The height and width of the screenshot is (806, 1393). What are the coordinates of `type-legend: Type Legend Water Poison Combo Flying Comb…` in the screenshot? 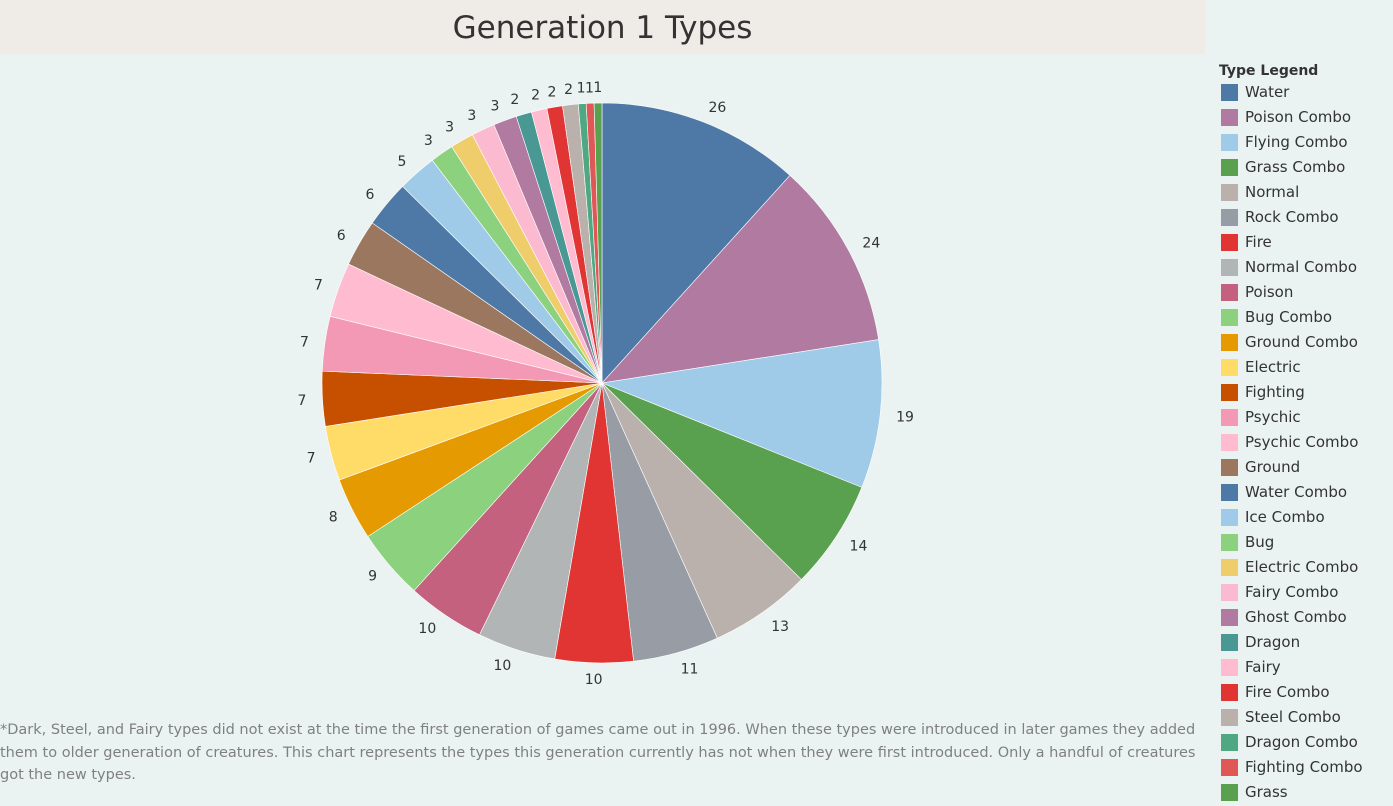 It's located at (1306, 433).